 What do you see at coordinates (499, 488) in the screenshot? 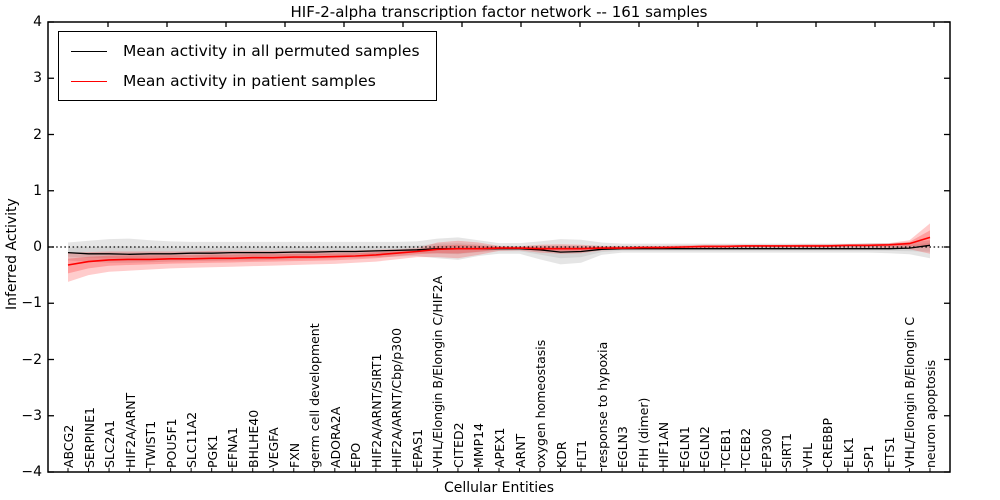
I see `x-axis-label: Cellular Entities` at bounding box center [499, 488].